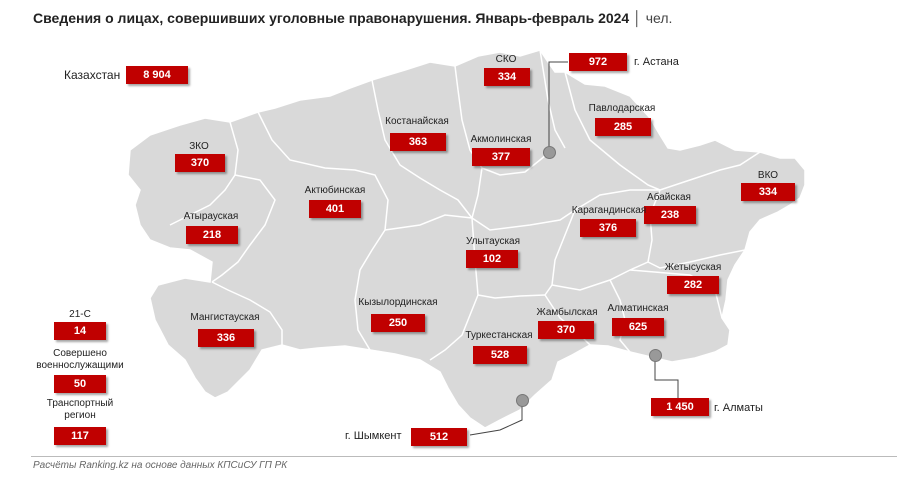 The width and height of the screenshot is (918, 484). Describe the element at coordinates (622, 108) in the screenshot. I see `pavlodar-label: Павлодарская` at that location.